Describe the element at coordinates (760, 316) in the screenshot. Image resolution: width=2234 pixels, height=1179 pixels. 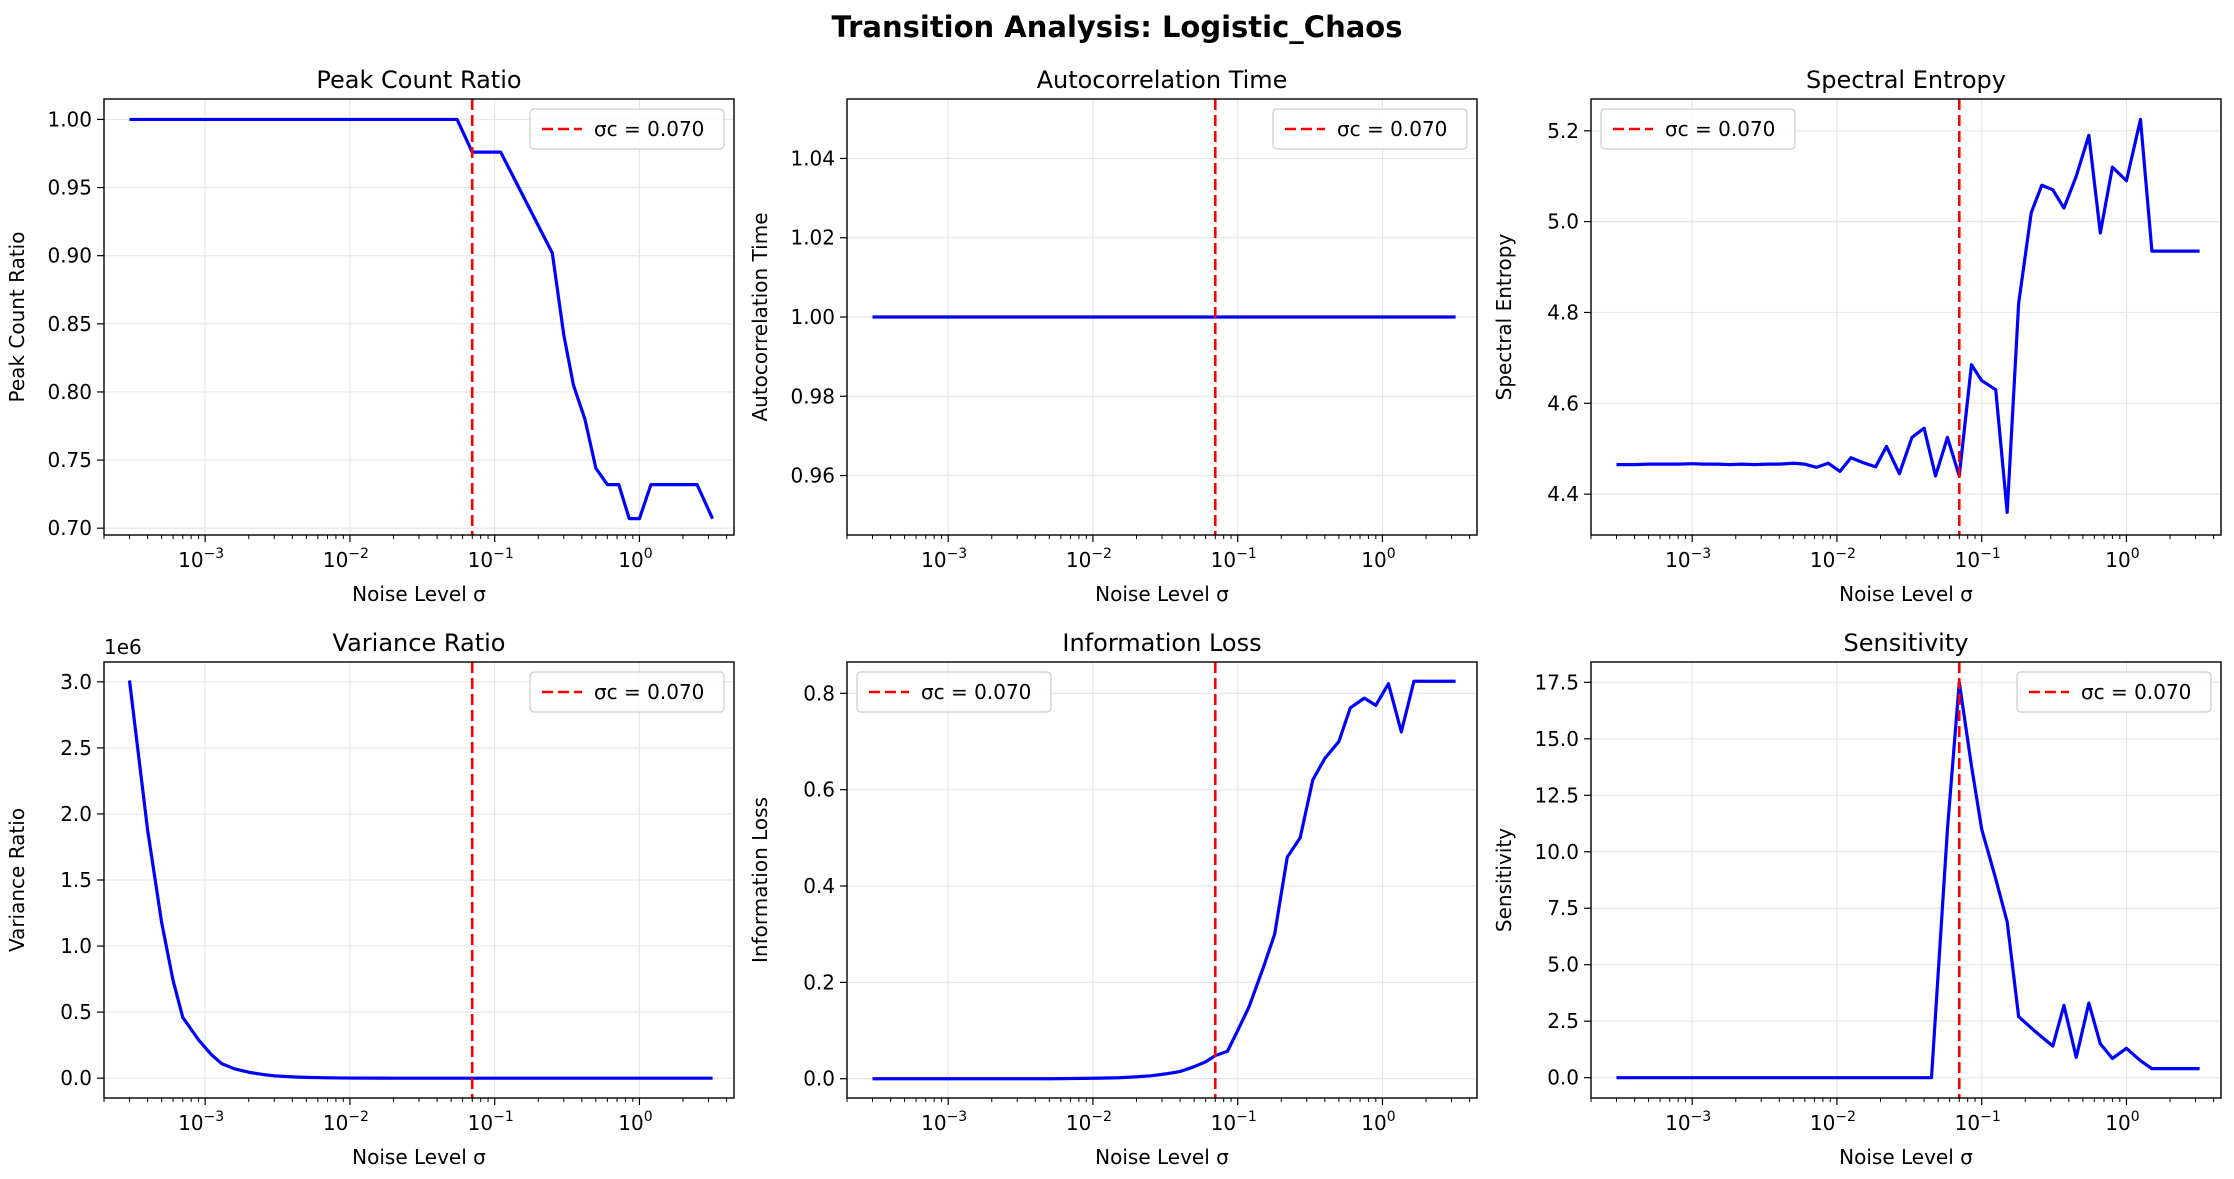
I see `y-axis-label: Autocorrelation Time` at that location.